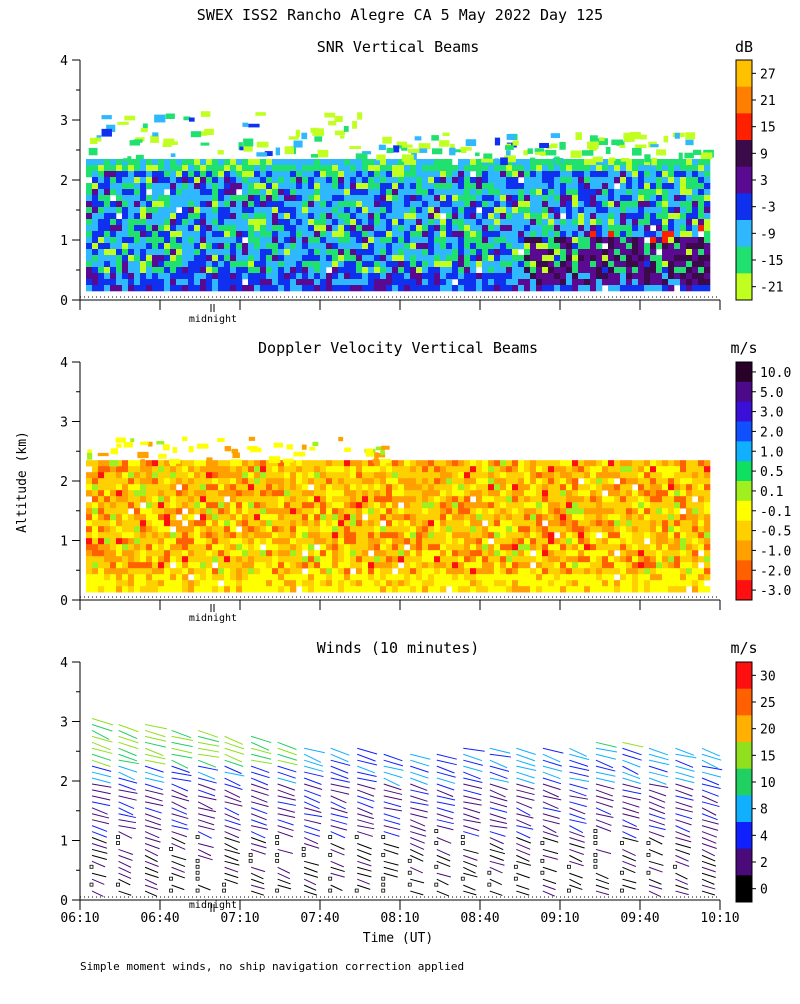 Image resolution: width=800 pixels, height=1004 pixels. What do you see at coordinates (771, 472) in the screenshot?
I see `colorbar-label: 0.5` at bounding box center [771, 472].